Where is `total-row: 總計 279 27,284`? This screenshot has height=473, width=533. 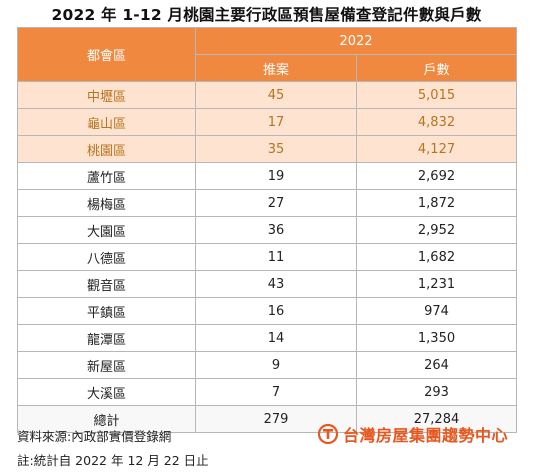
total-row: 總計 279 27,284 is located at coordinates (267, 419).